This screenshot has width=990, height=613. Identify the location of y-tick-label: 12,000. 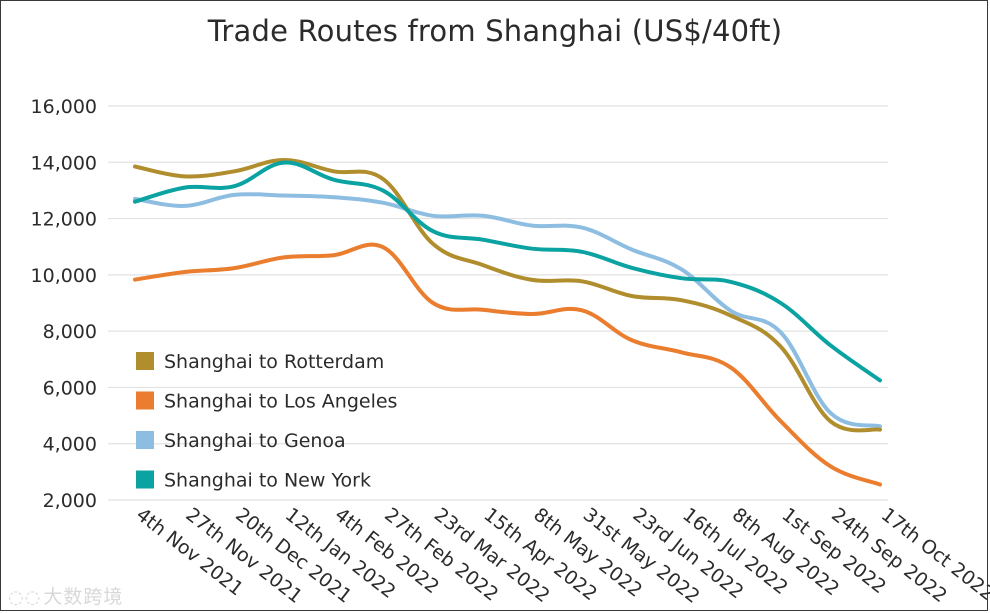
(64, 220).